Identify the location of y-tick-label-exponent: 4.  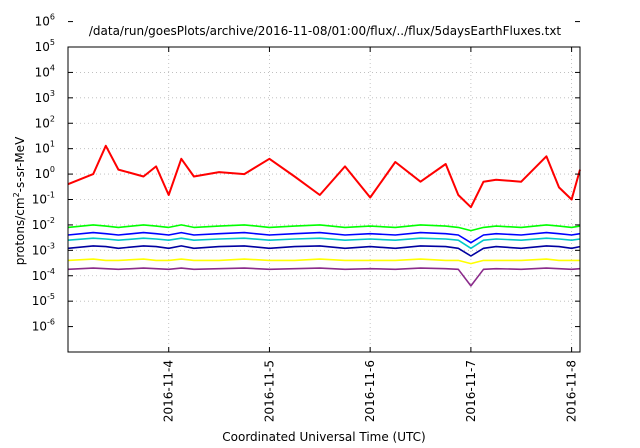
(52, 67).